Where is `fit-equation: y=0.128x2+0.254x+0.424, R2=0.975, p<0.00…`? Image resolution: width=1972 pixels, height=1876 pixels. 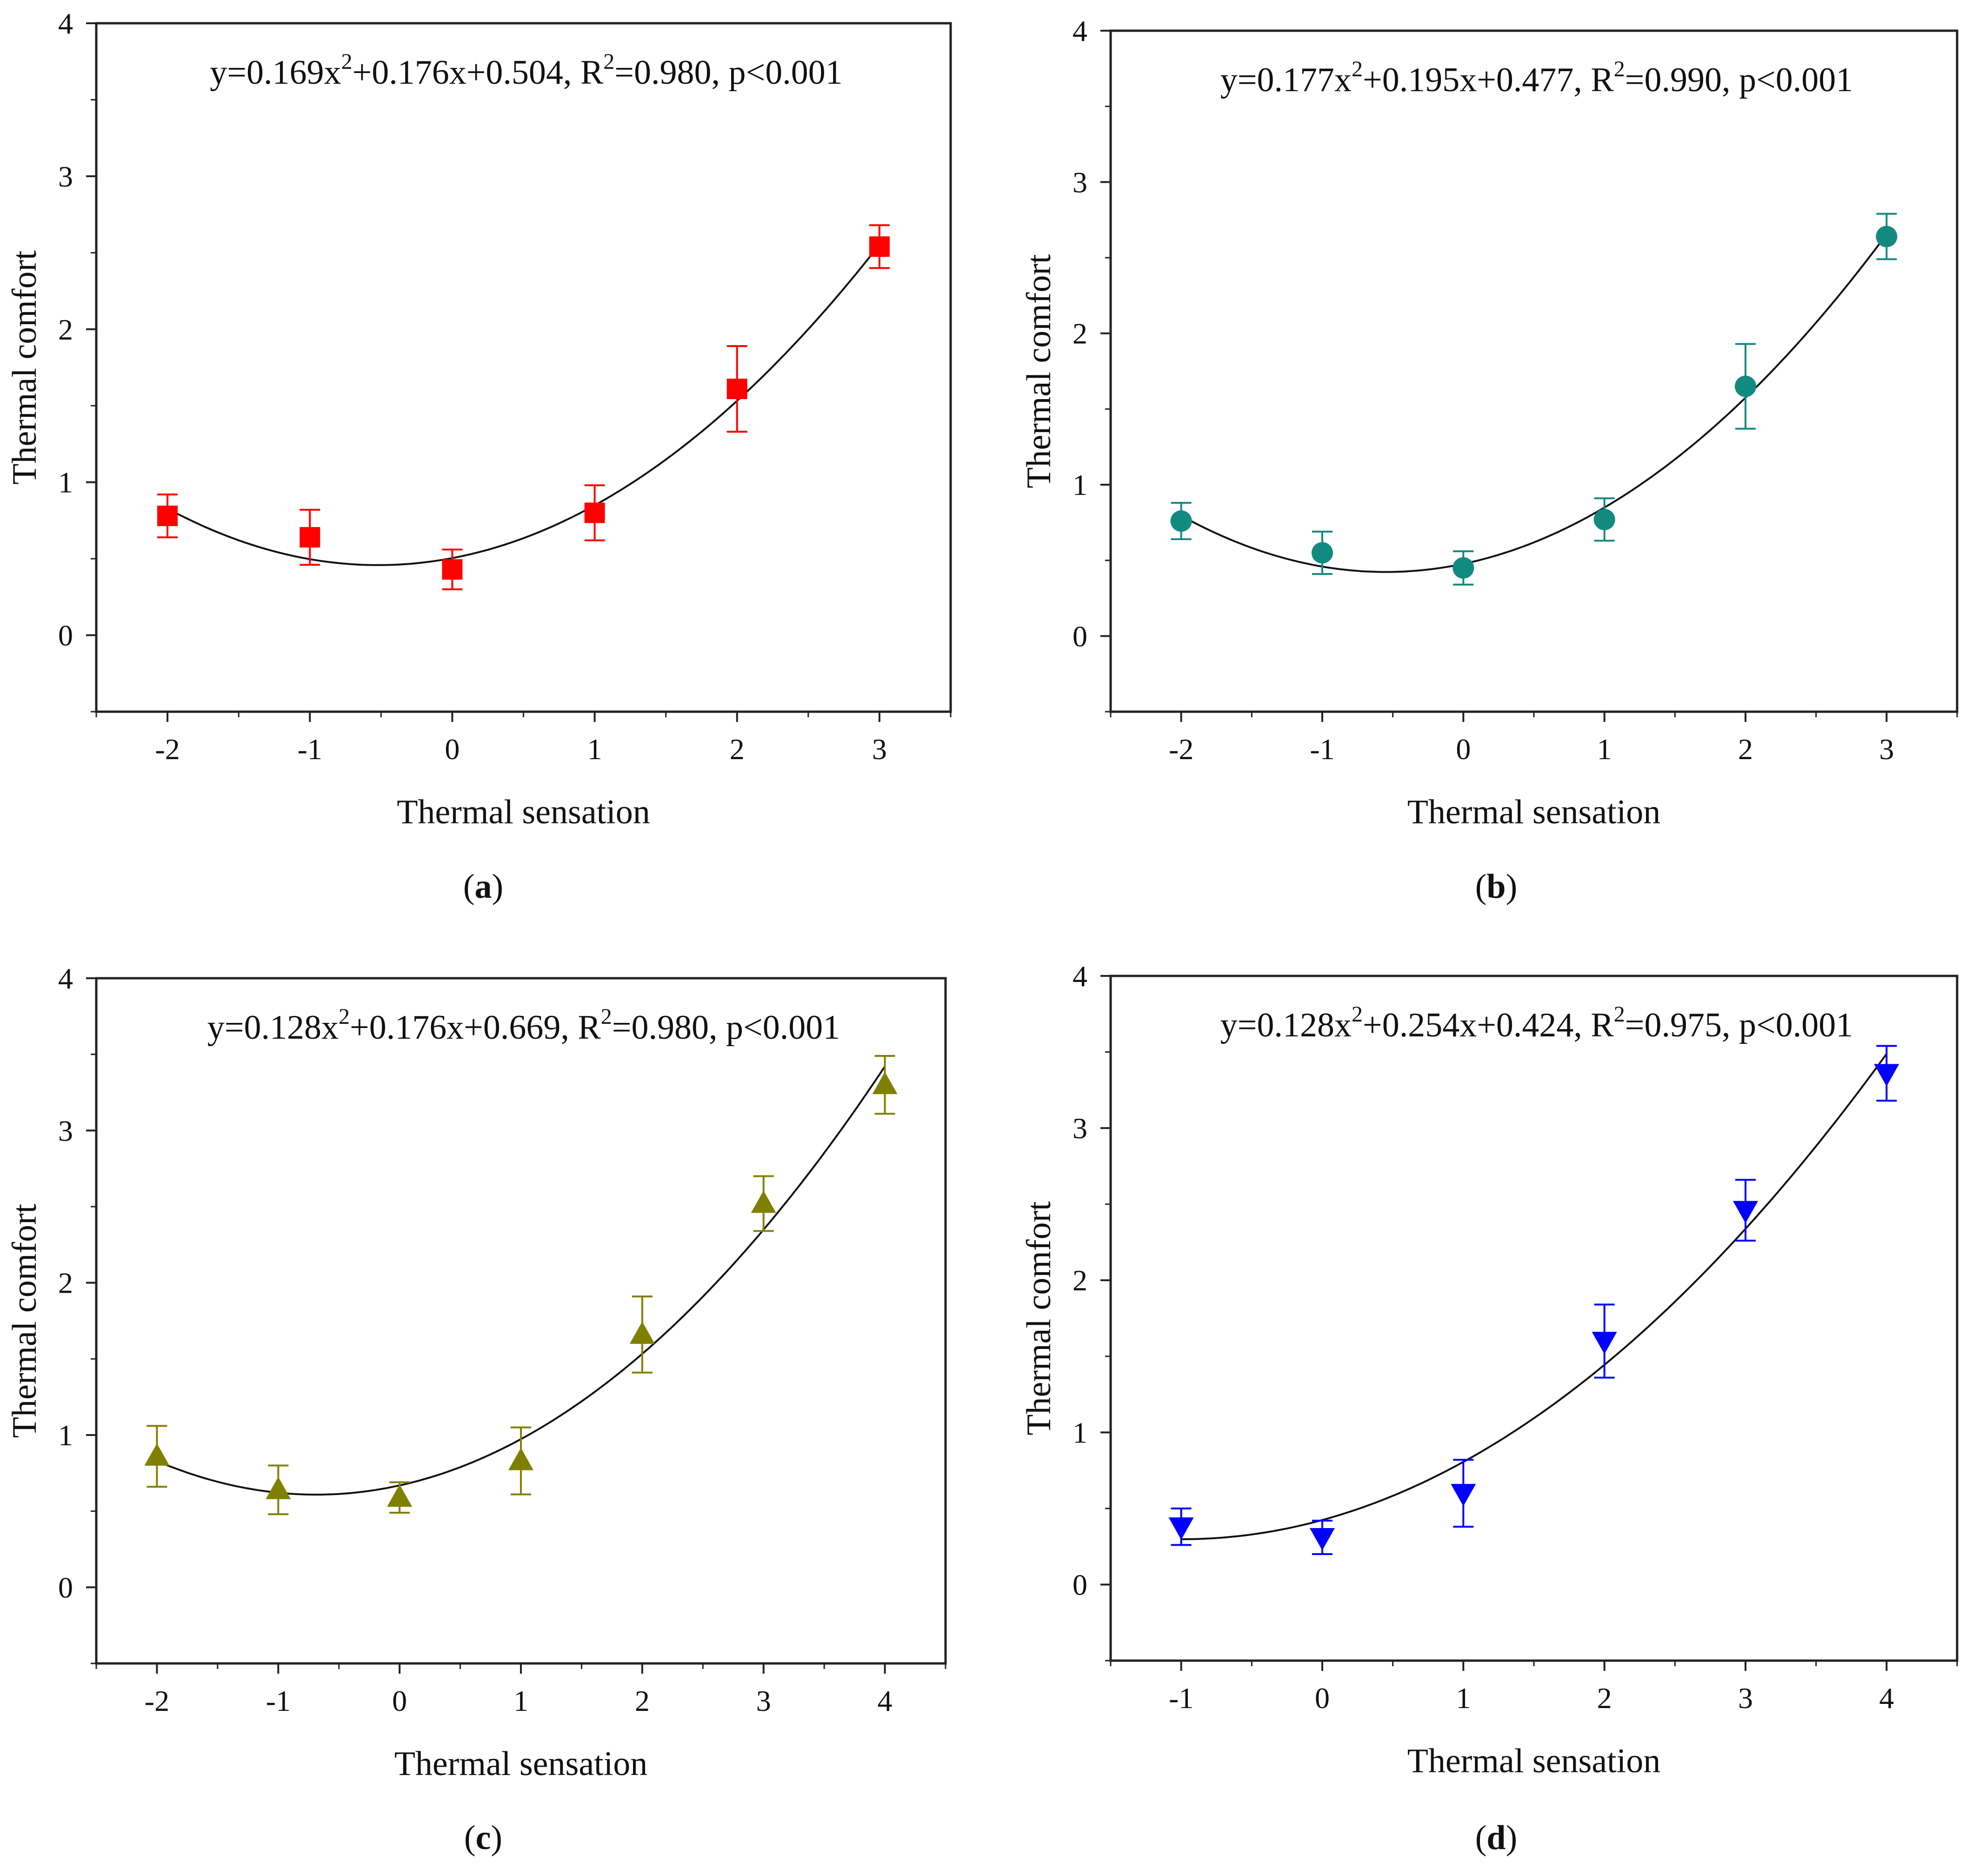 fit-equation: y=0.128x2+0.254x+0.424, R2=0.975, p<0.00… is located at coordinates (1536, 1023).